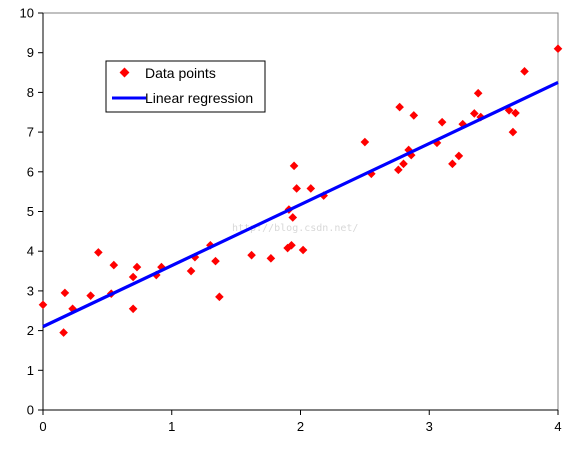 The height and width of the screenshot is (451, 587). Describe the element at coordinates (30, 52) in the screenshot. I see `y-tick-label: 9` at that location.